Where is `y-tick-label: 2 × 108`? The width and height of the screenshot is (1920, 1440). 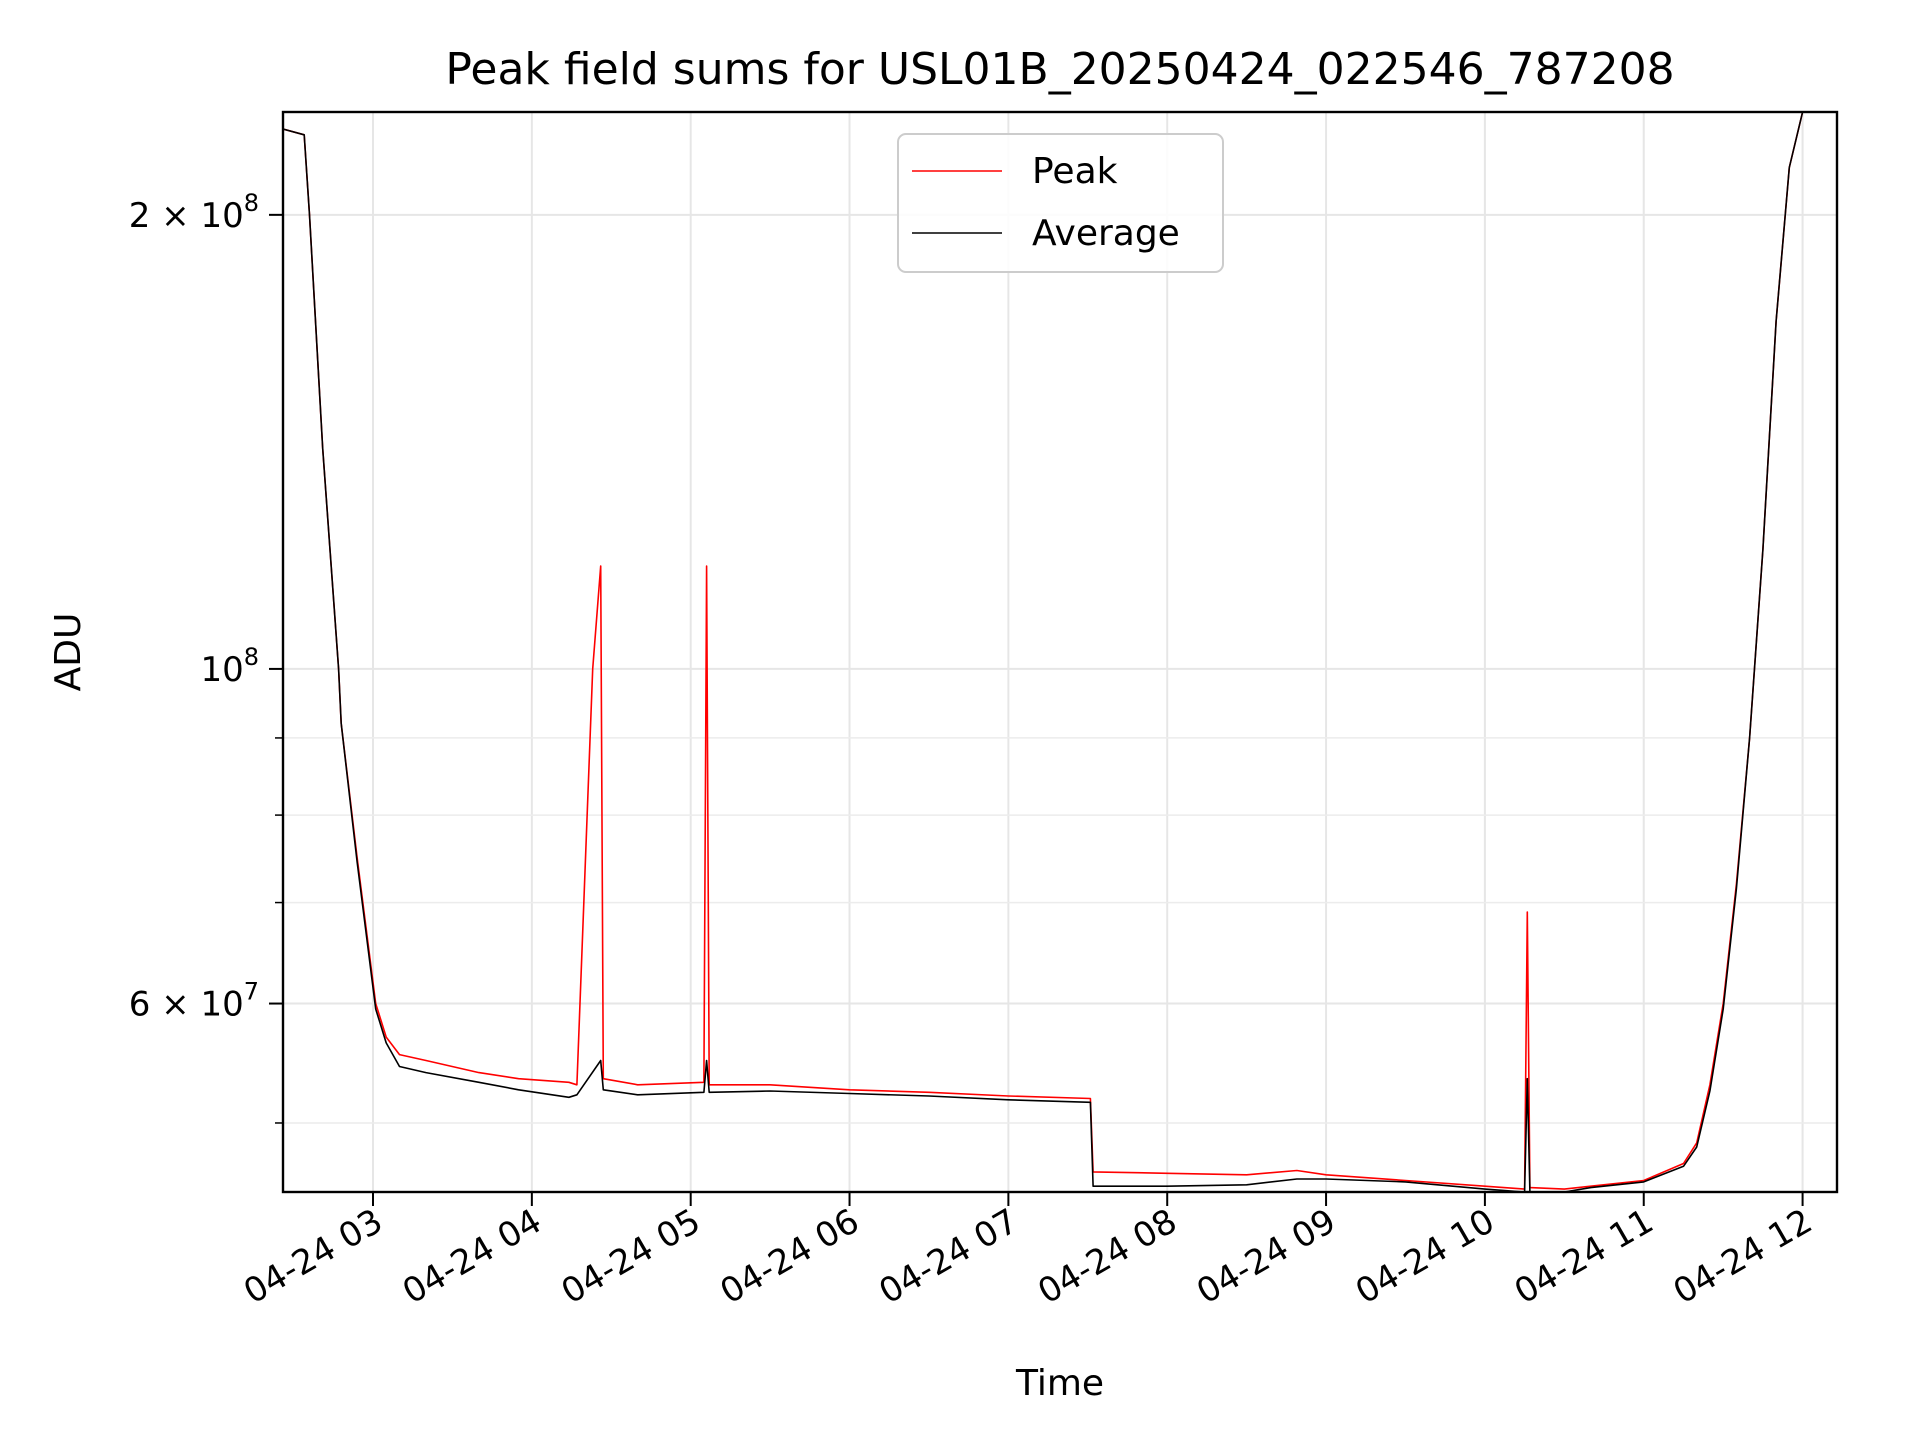
y-tick-label: 2 × 108 is located at coordinates (194, 212).